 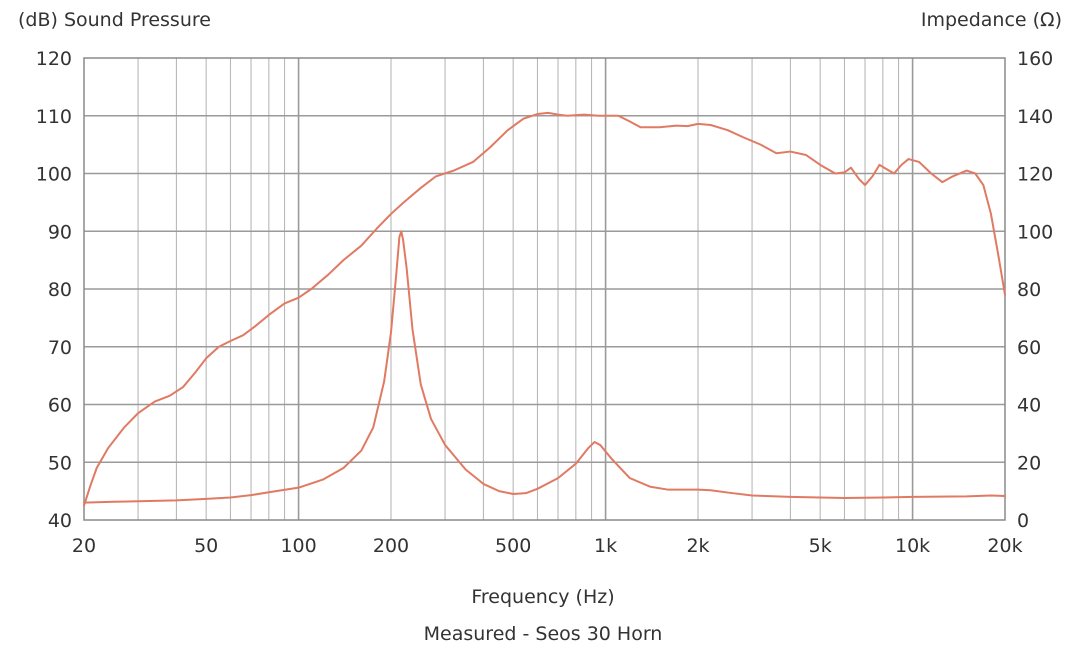 What do you see at coordinates (697, 546) in the screenshot?
I see `x-tick-label: 2k` at bounding box center [697, 546].